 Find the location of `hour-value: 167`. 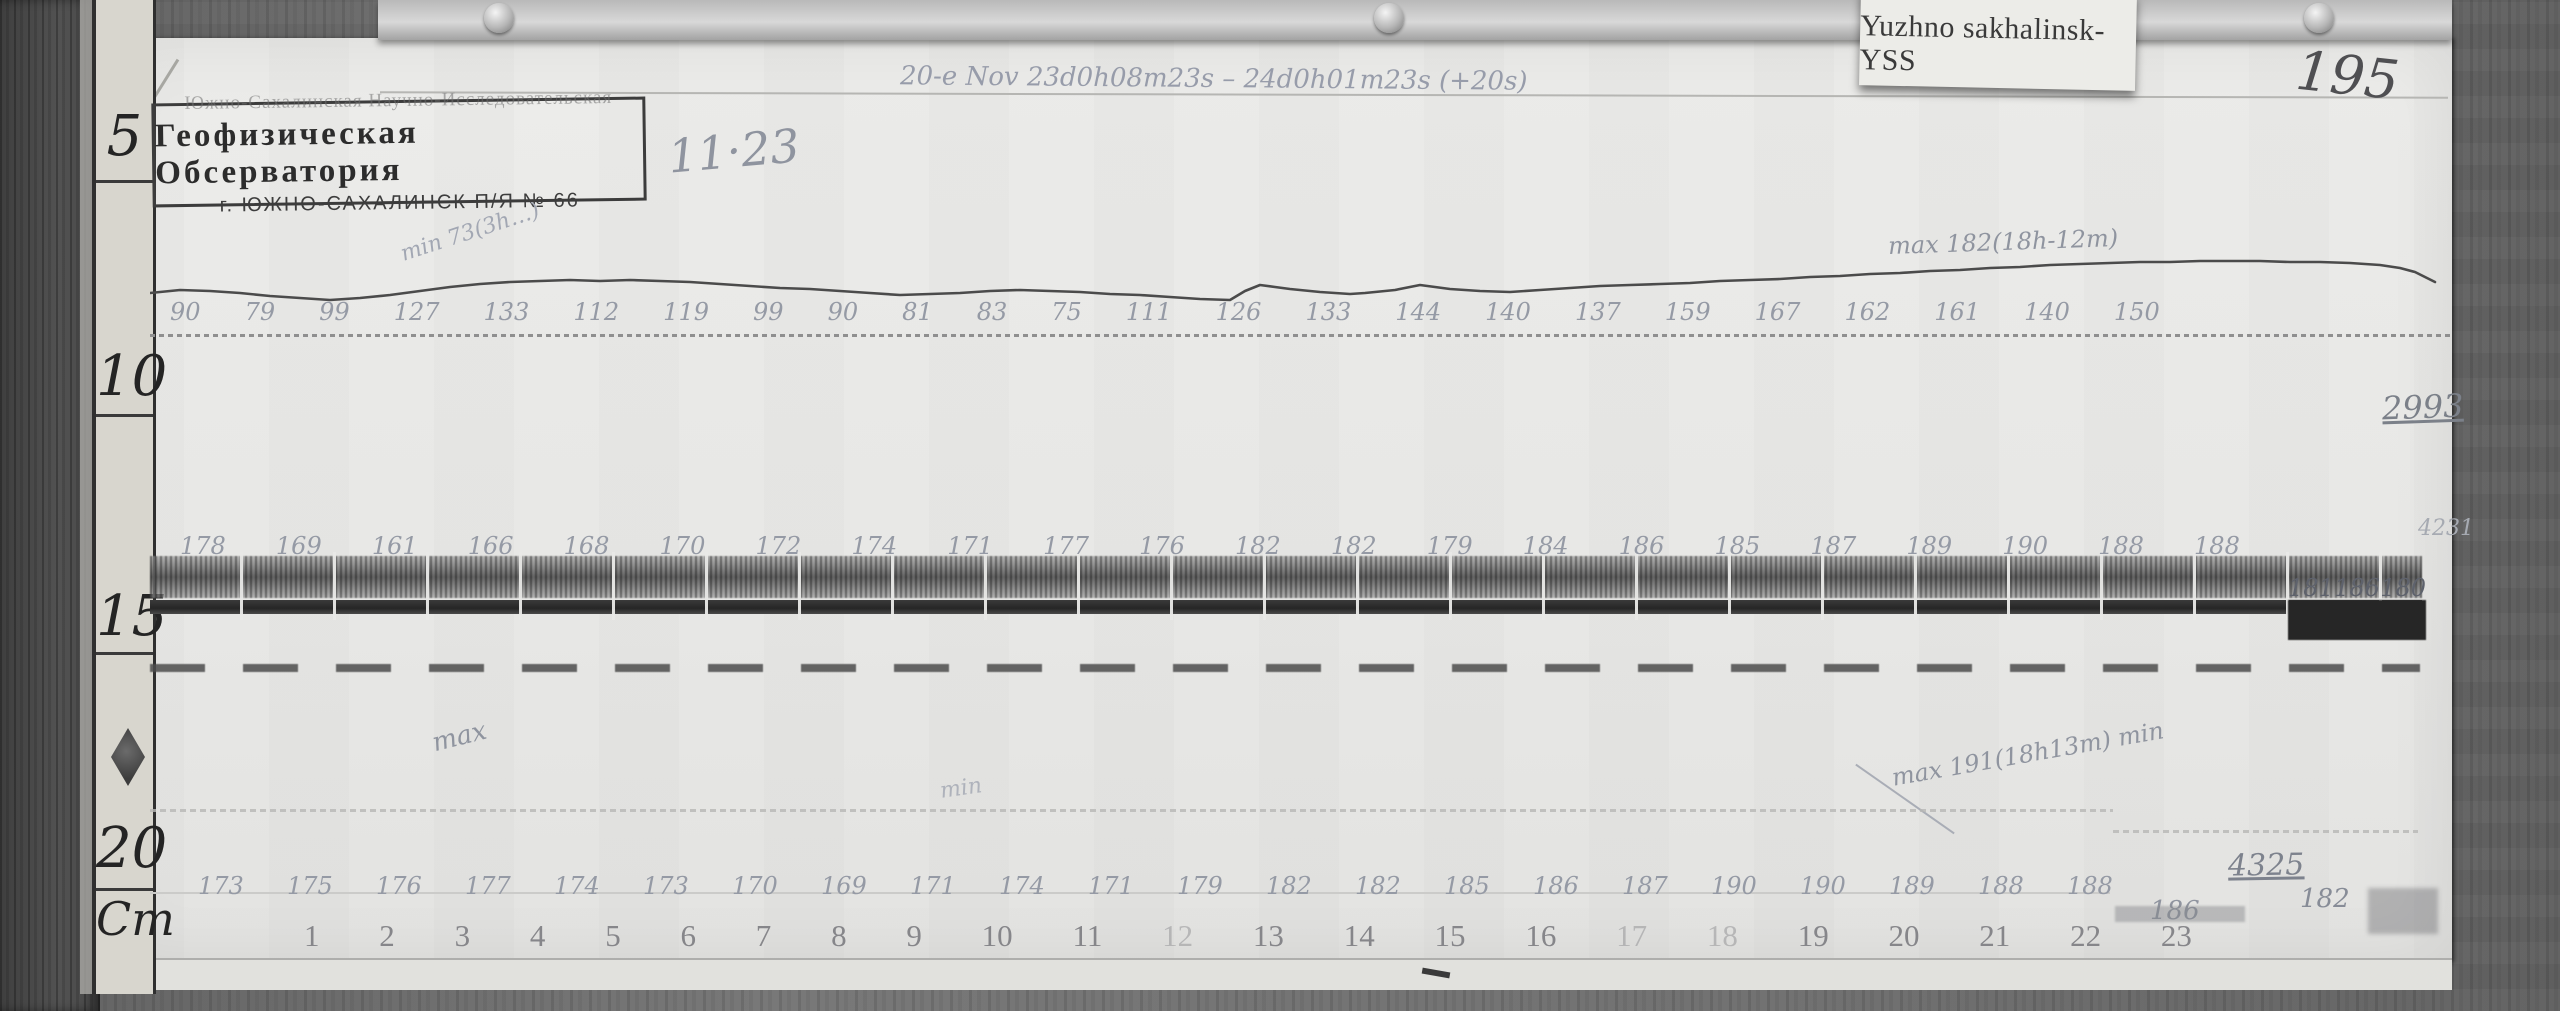

hour-value: 167 is located at coordinates (1777, 312).